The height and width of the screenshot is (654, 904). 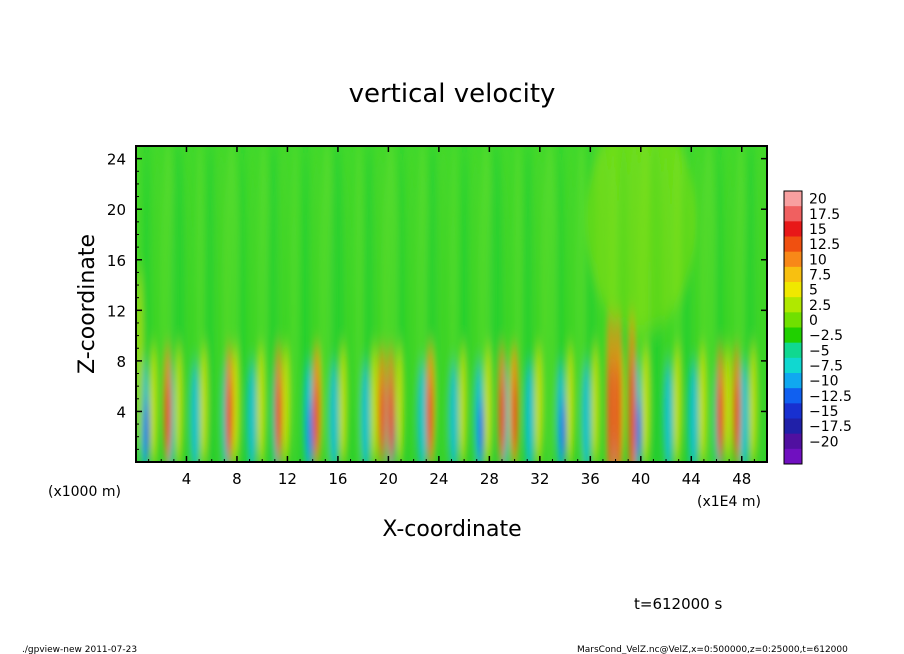 I want to click on x-tick-label: 32, so click(x=539, y=479).